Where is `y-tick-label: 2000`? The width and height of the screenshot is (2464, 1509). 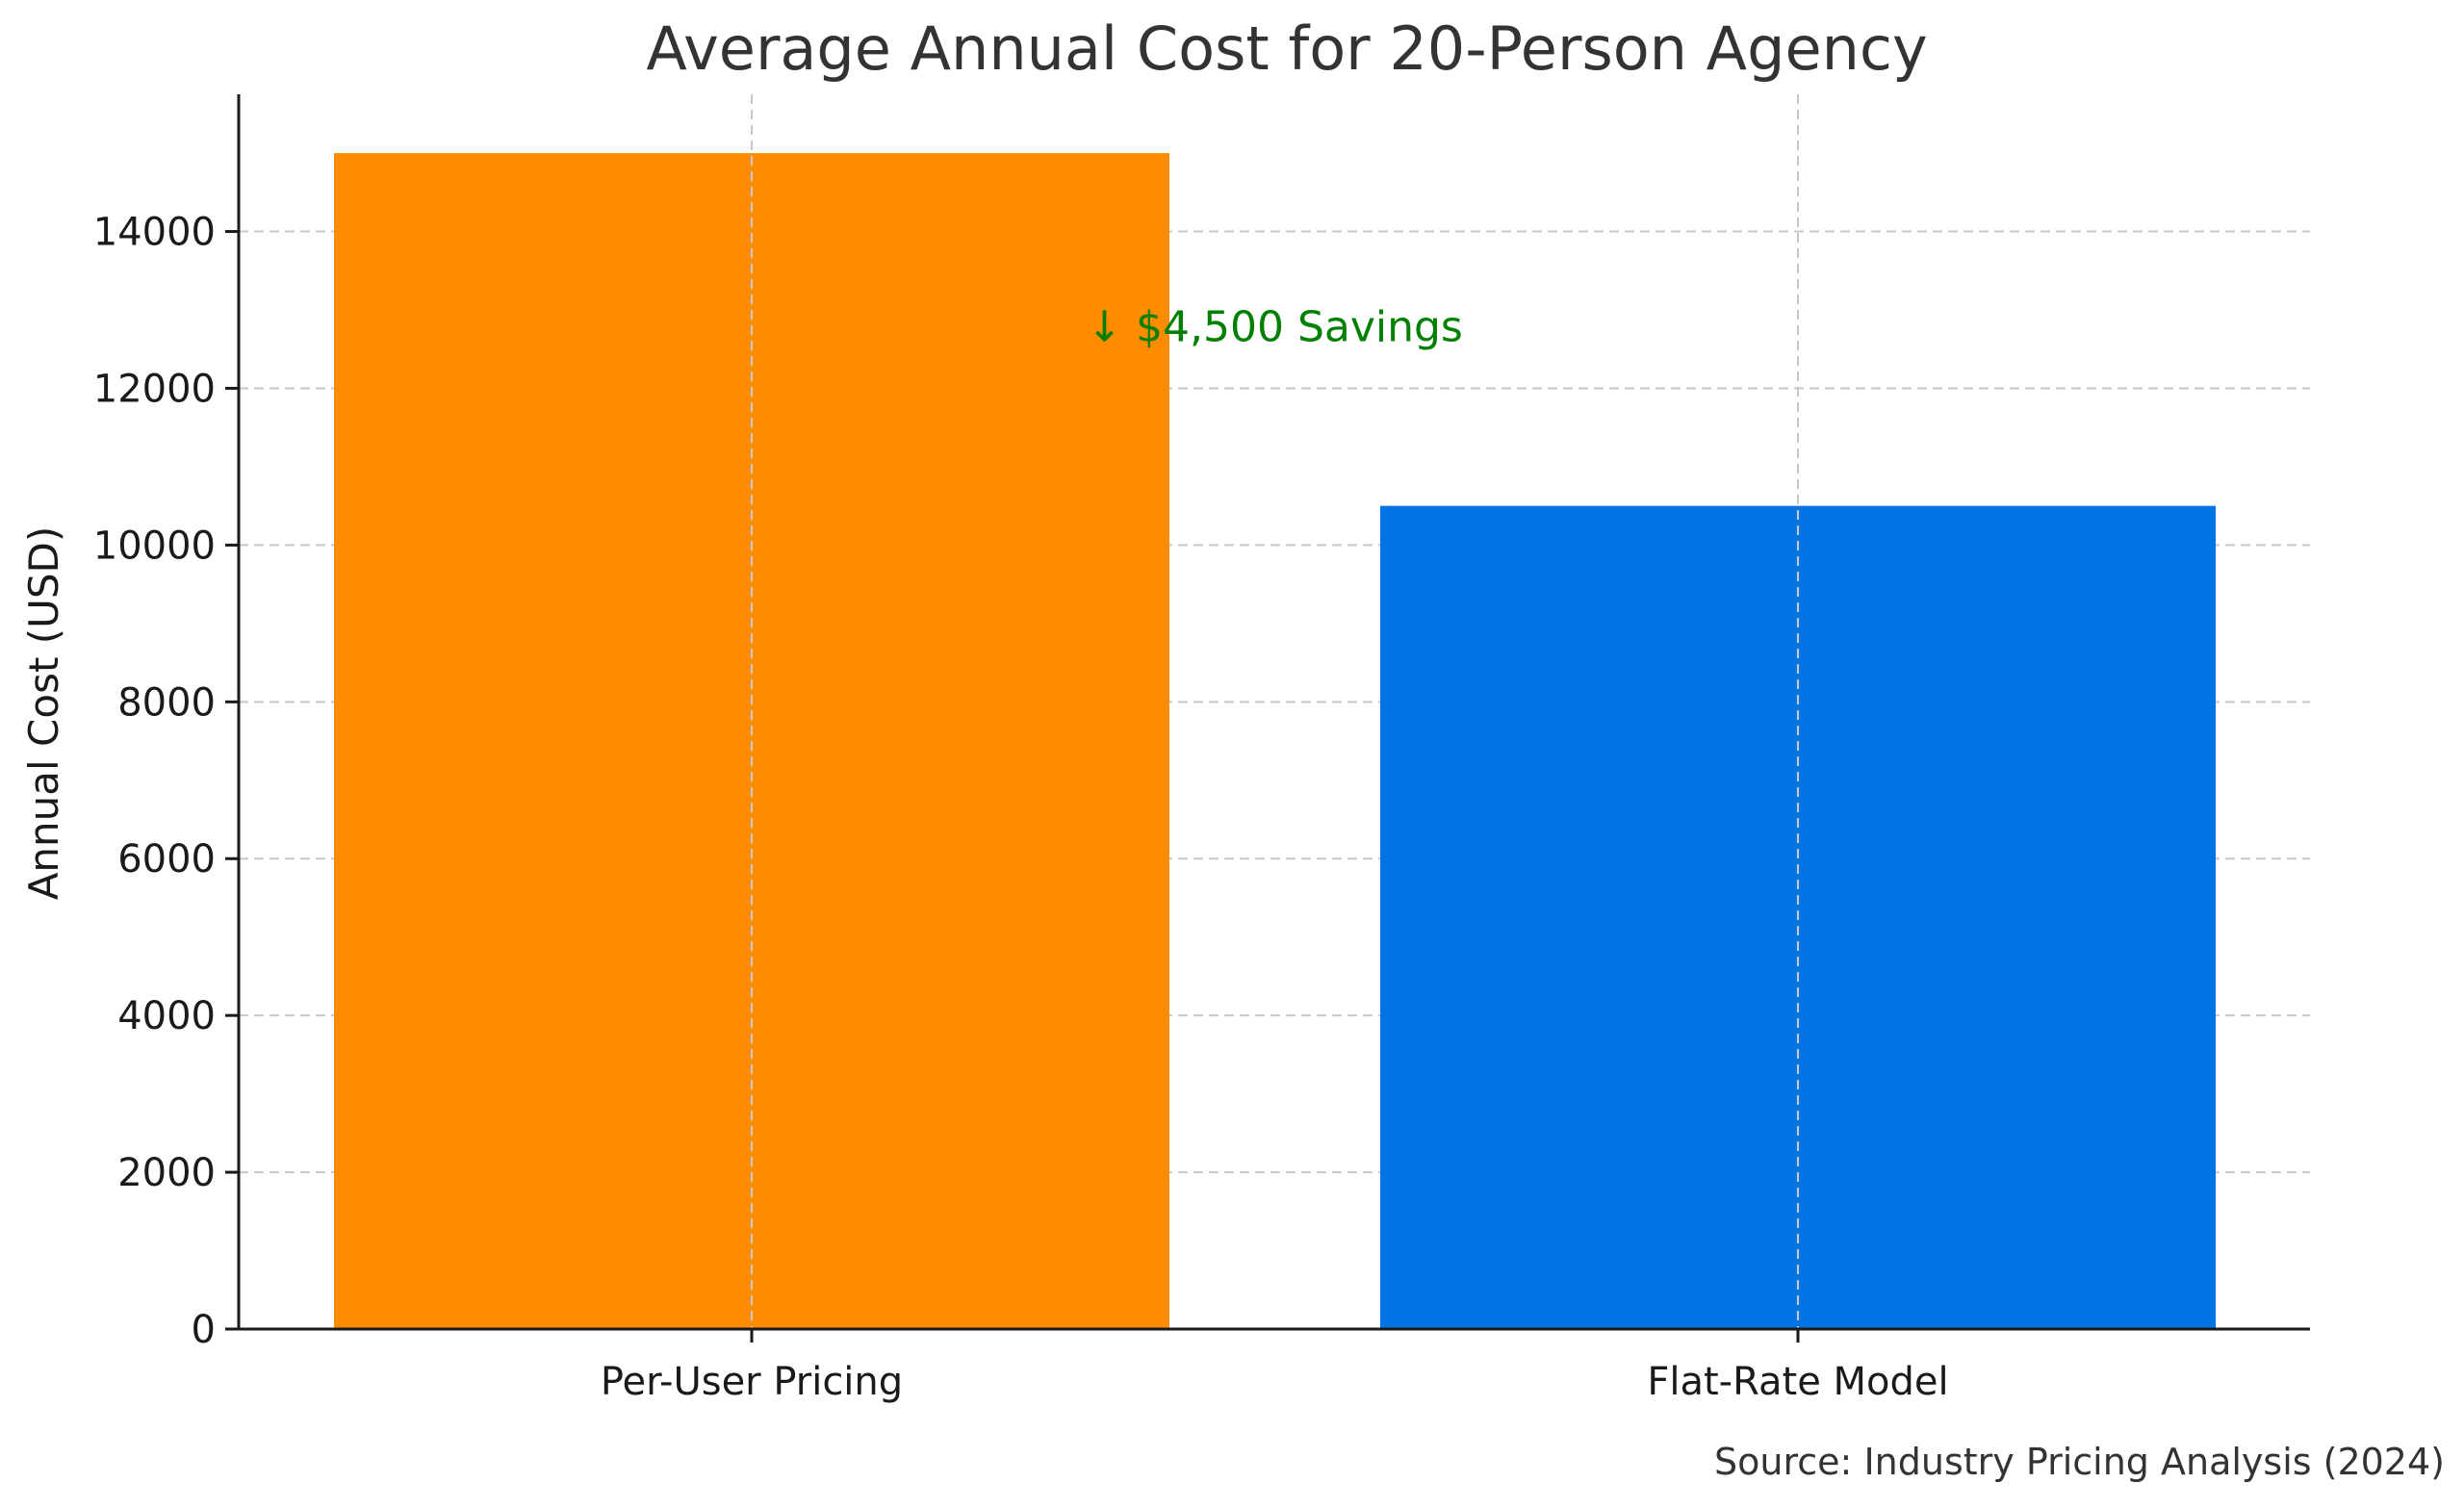 y-tick-label: 2000 is located at coordinates (166, 1173).